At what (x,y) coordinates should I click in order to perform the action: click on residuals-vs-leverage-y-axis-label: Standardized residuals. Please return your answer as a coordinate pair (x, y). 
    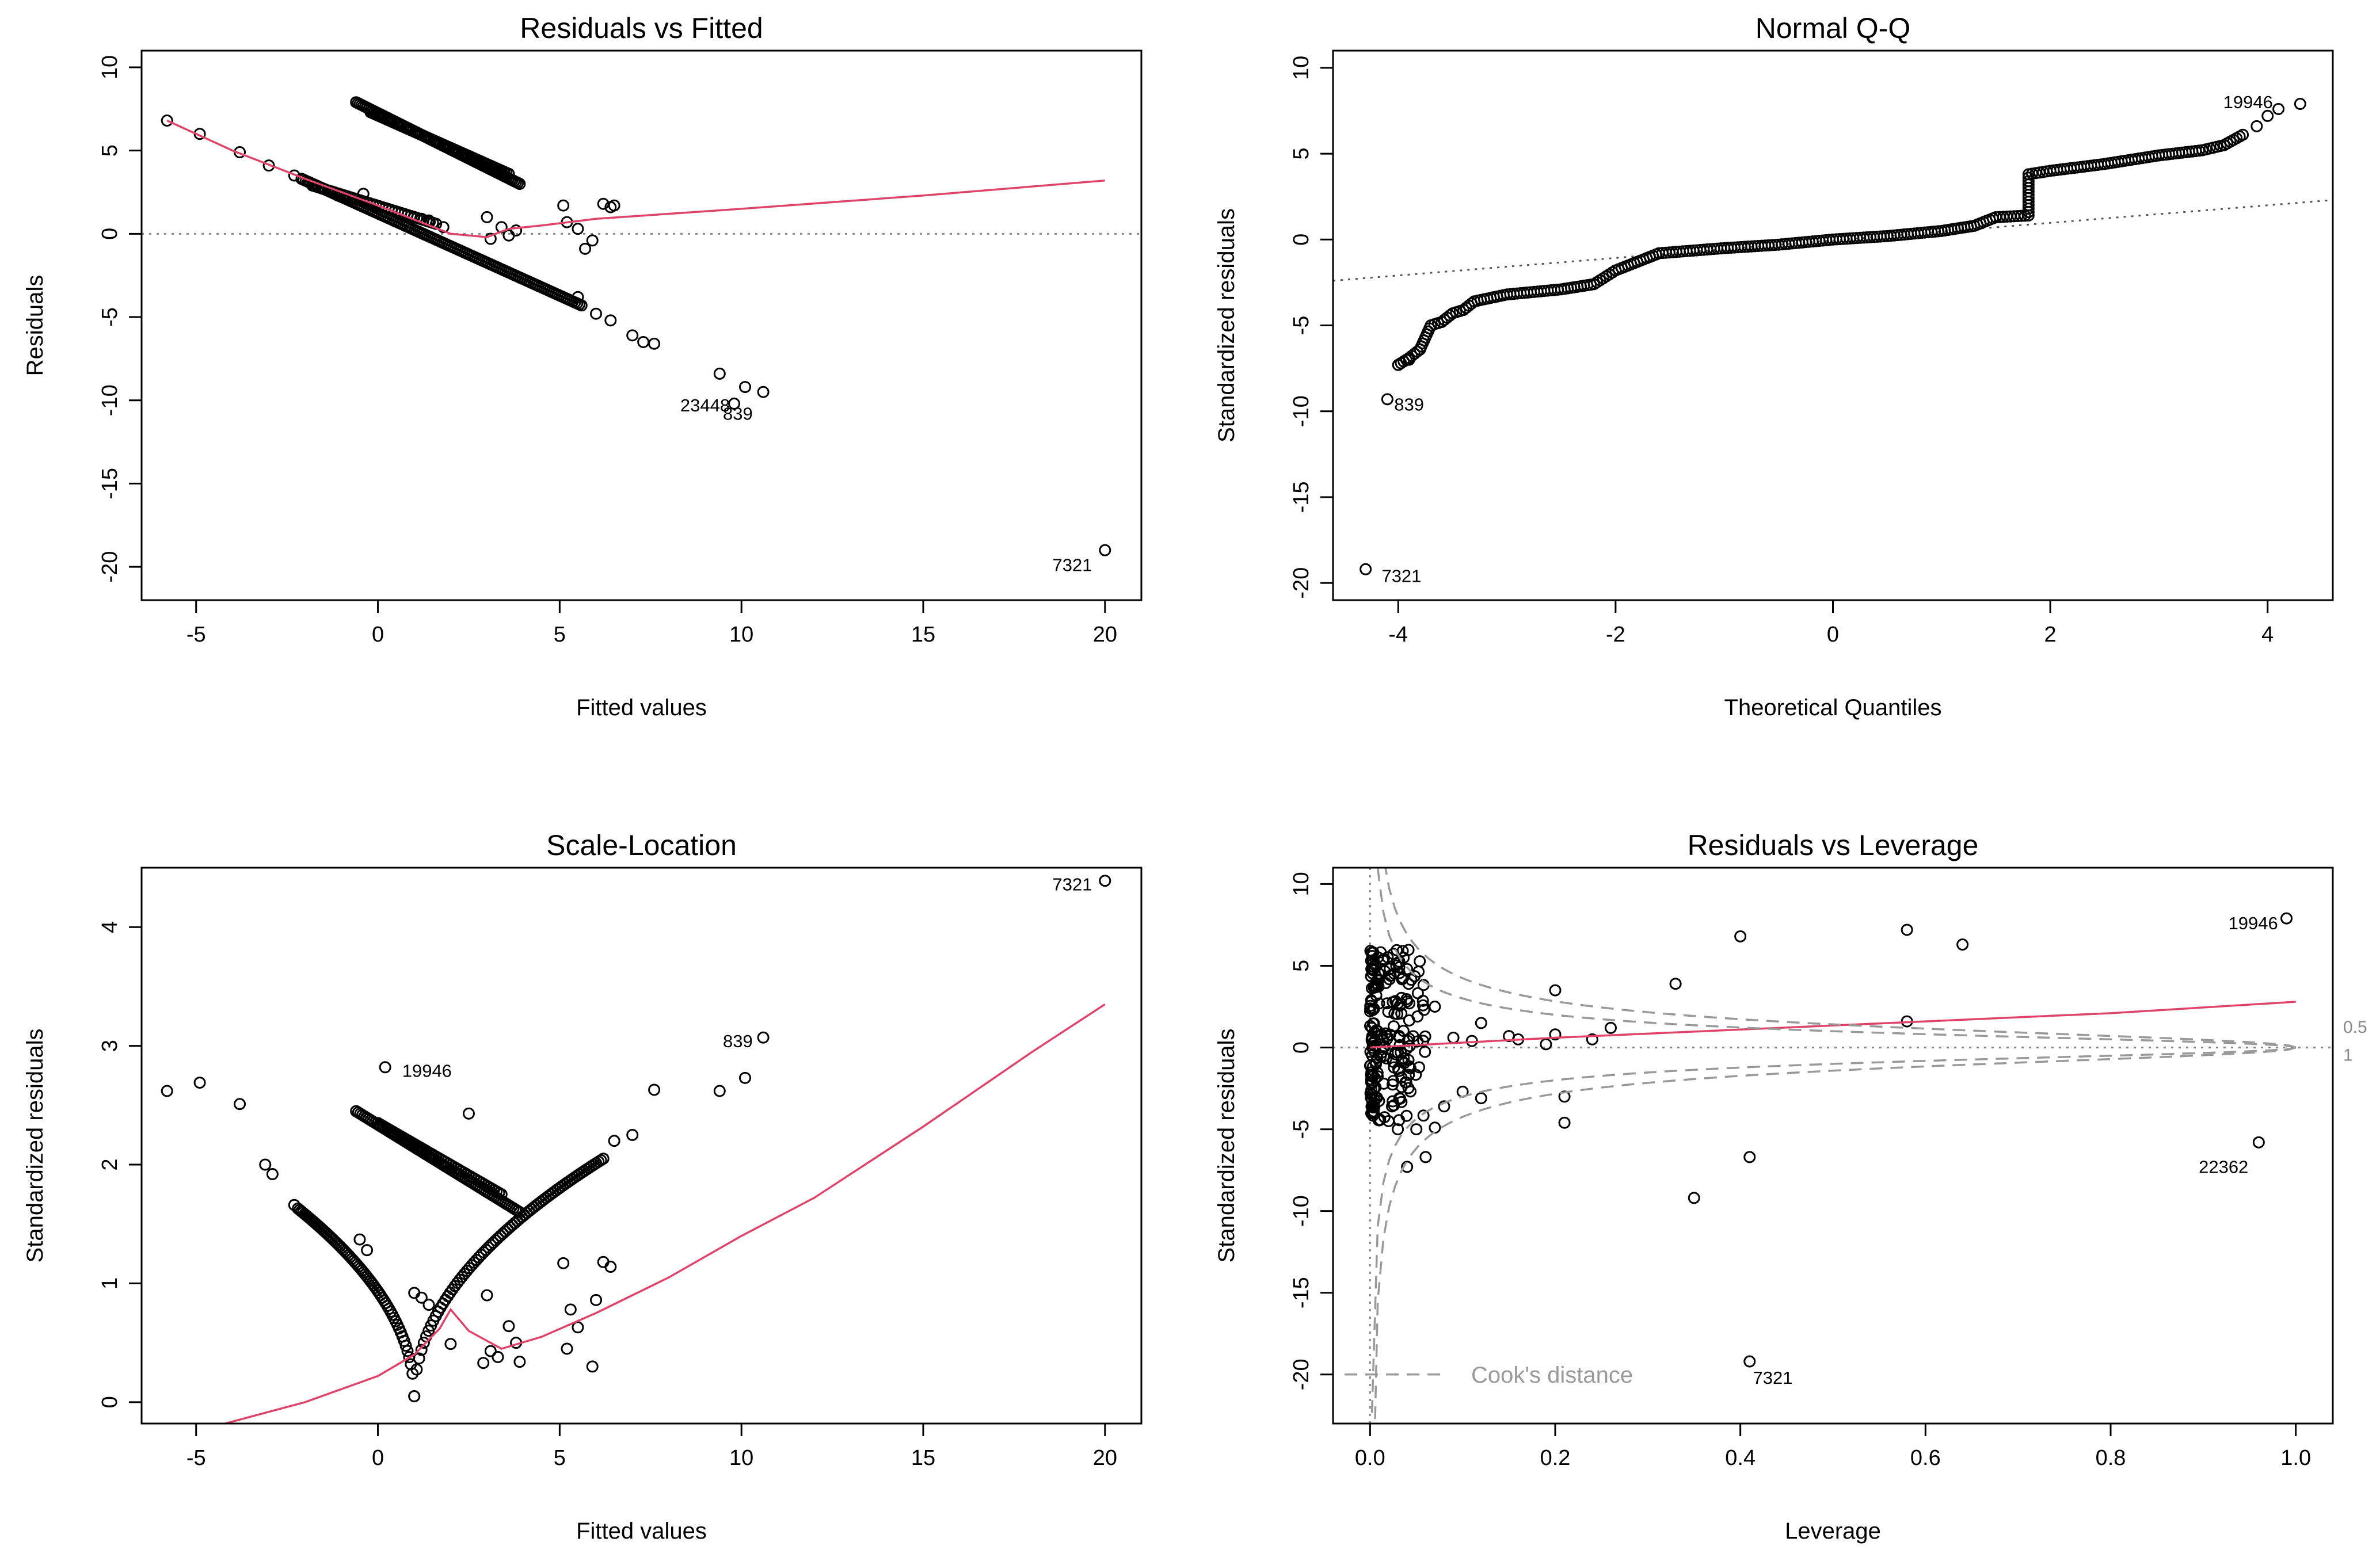
    Looking at the image, I should click on (1226, 1146).